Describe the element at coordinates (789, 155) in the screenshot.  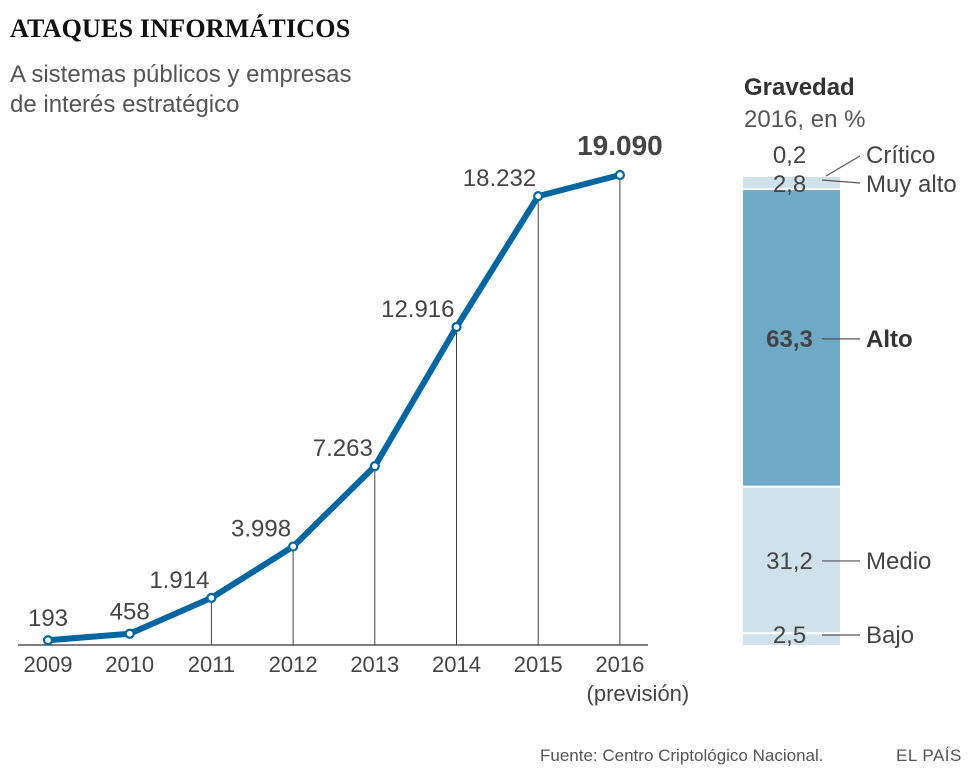
I see `severity-value-0: 0,2` at that location.